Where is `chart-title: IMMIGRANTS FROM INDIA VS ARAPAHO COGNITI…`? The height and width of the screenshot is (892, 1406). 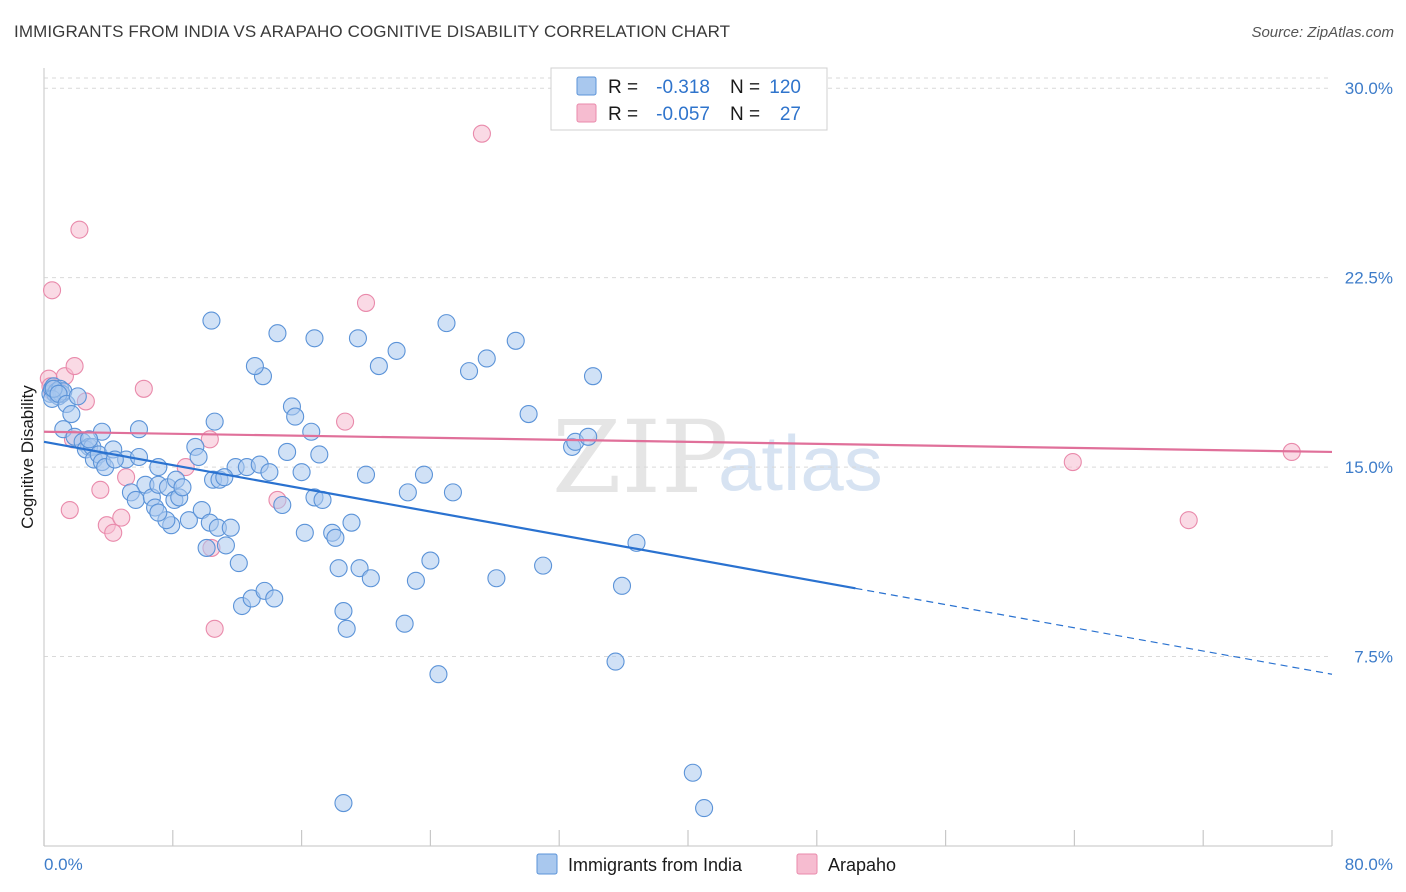
chart-title: IMMIGRANTS FROM INDIA VS ARAPAHO COGNITI… is located at coordinates (372, 31).